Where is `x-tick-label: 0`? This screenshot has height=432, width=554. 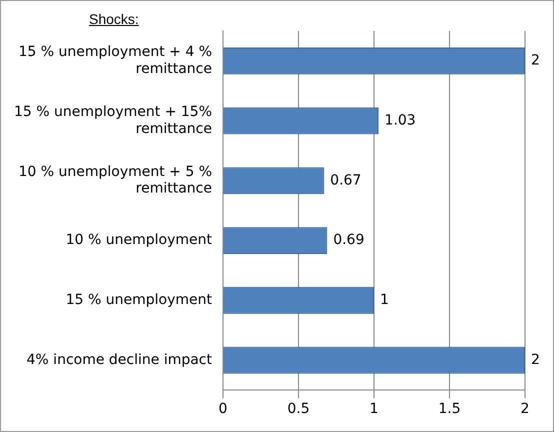 x-tick-label: 0 is located at coordinates (223, 409).